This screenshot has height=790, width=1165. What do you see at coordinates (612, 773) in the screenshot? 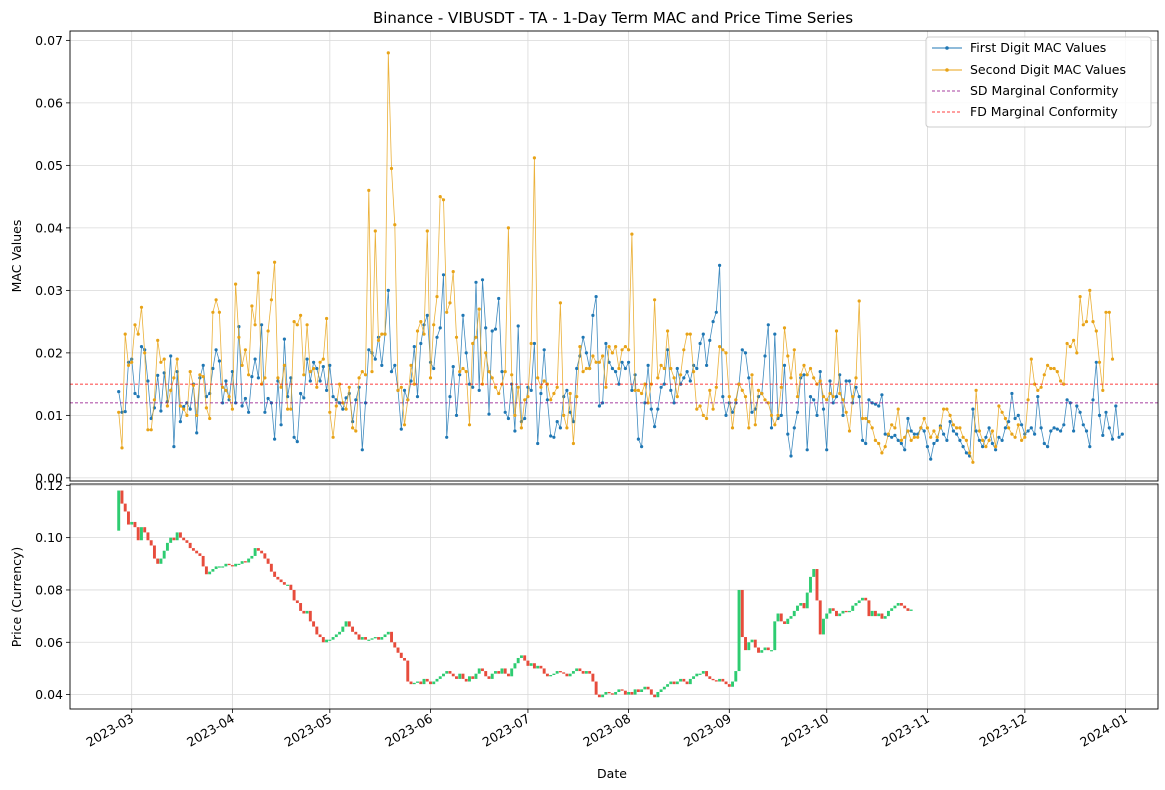
I see `x-axis-label: Date` at bounding box center [612, 773].